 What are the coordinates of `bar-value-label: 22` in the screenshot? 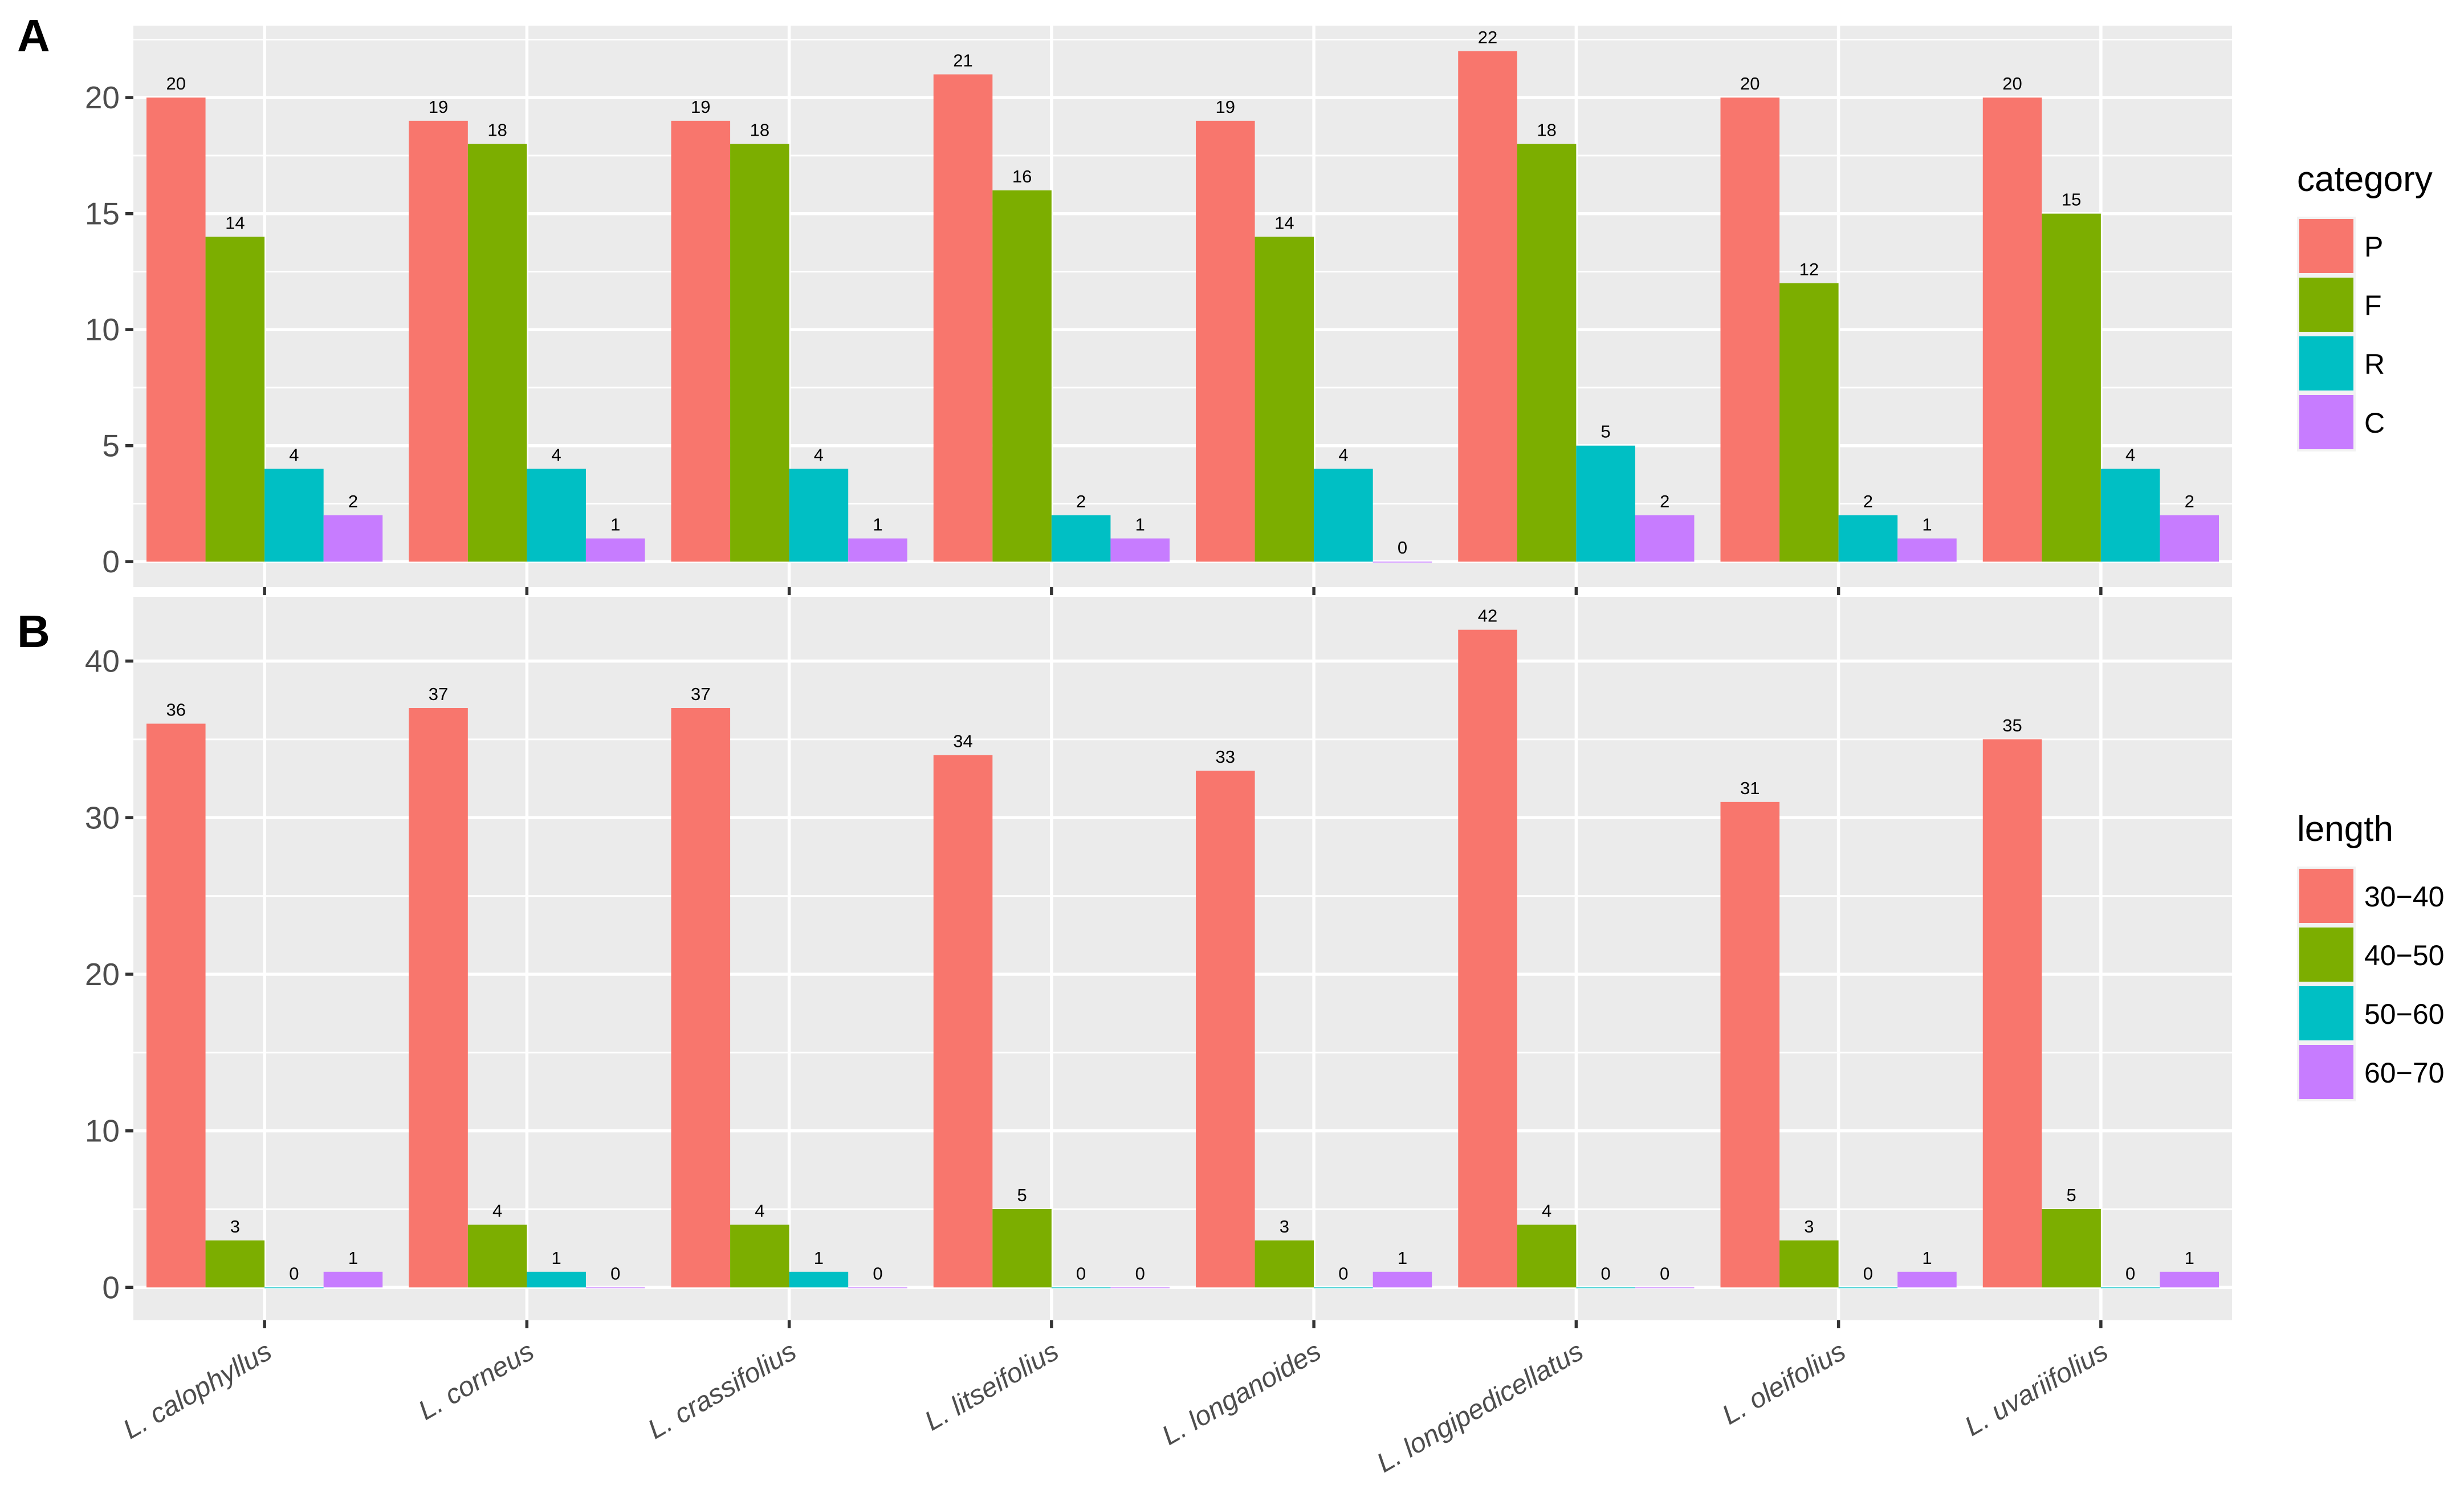 It's located at (1487, 37).